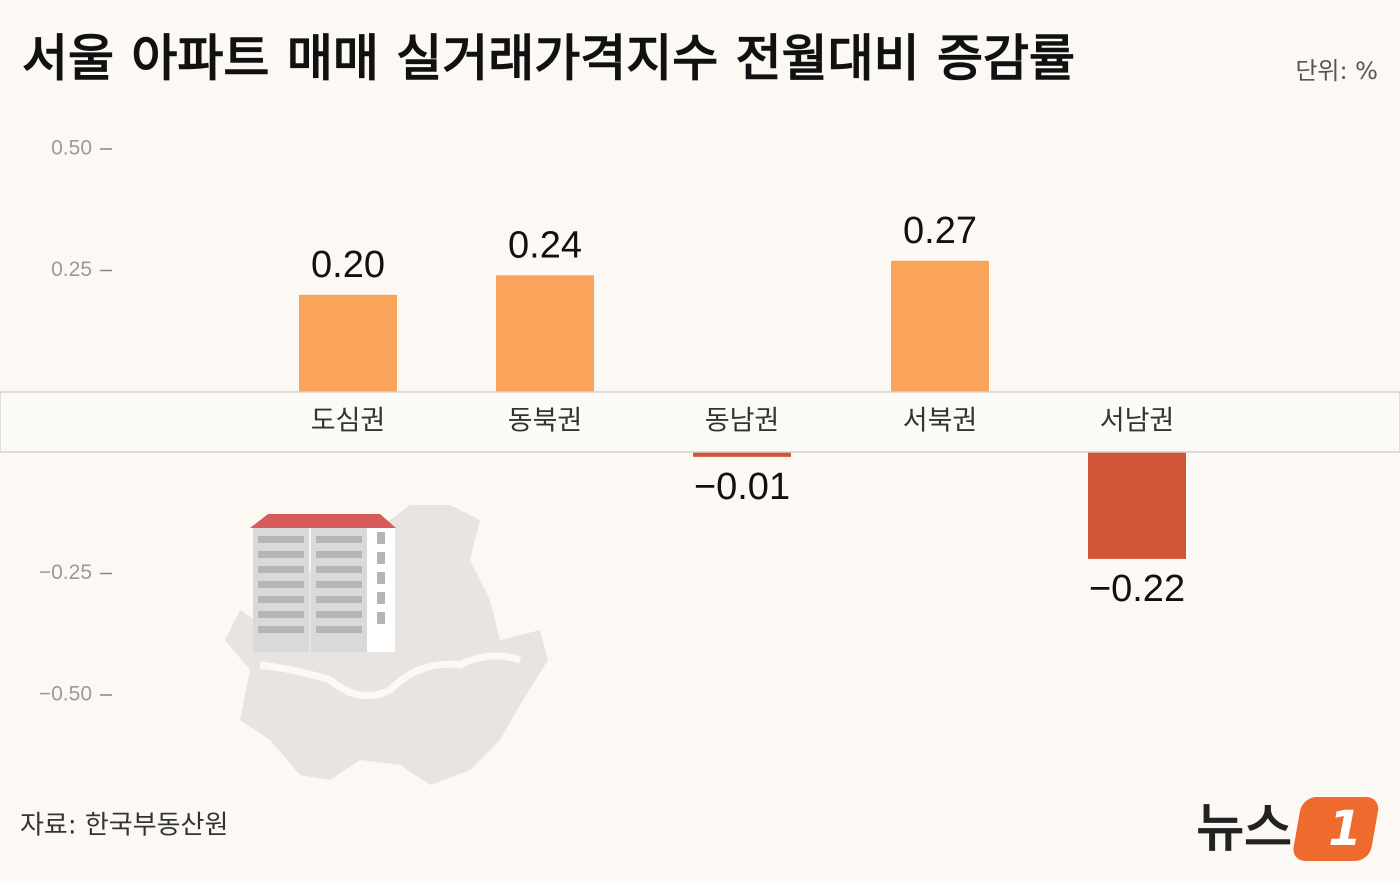 The width and height of the screenshot is (1400, 881). Describe the element at coordinates (1344, 829) in the screenshot. I see `logo-number: 1` at that location.